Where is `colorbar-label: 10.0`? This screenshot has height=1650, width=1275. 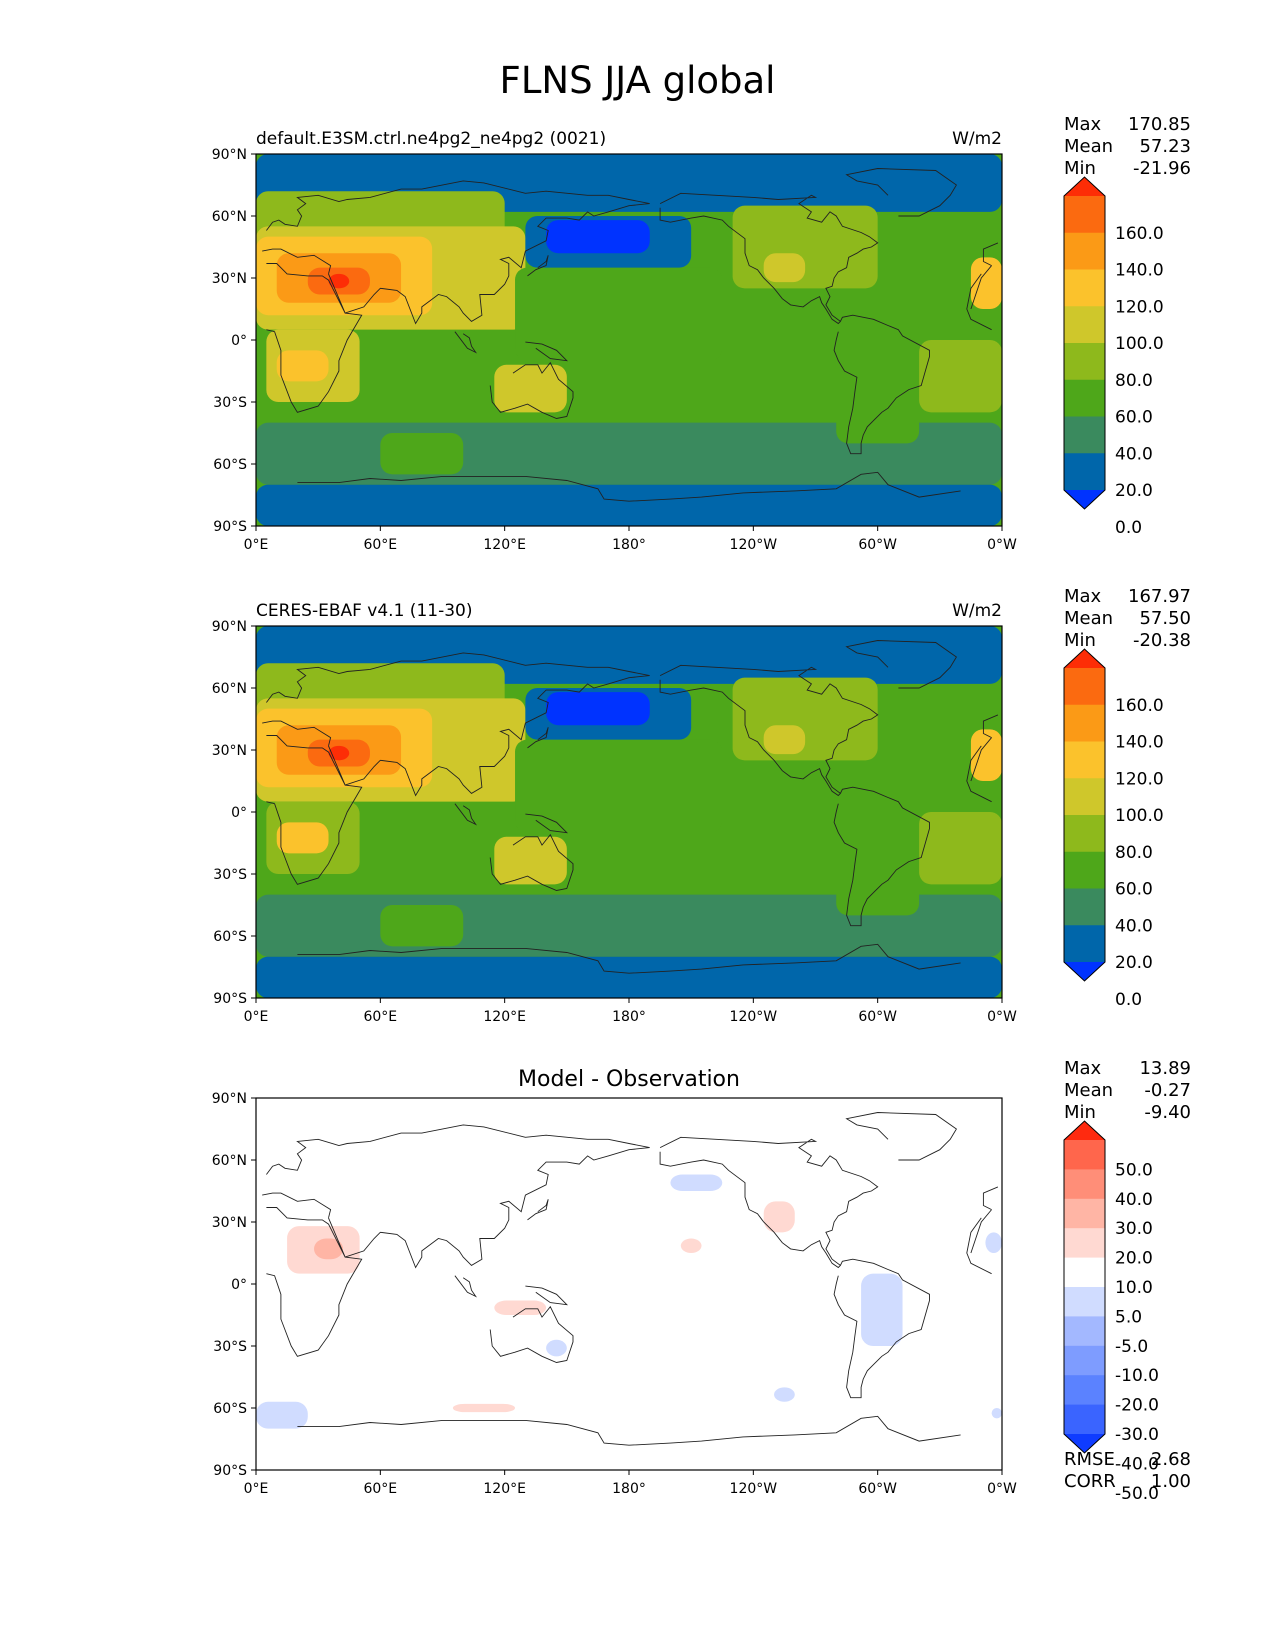 colorbar-label: 10.0 is located at coordinates (1134, 1288).